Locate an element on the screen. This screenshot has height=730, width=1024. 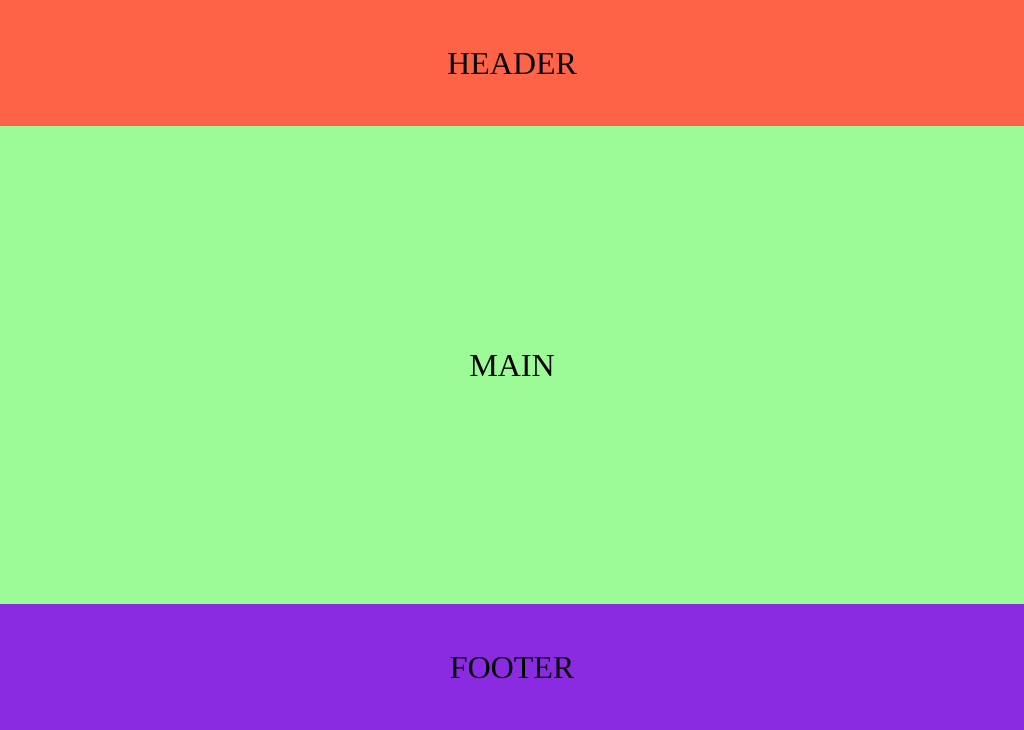
main-label: MAIN is located at coordinates (512, 365).